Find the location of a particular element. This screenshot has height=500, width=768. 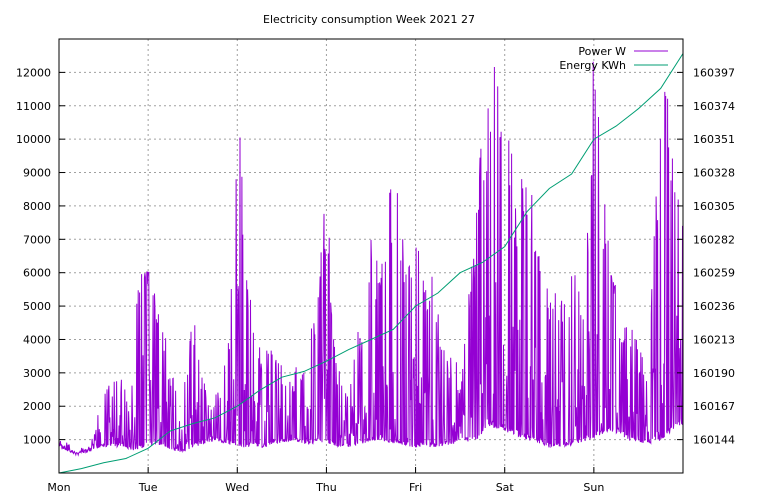

x-tick-label: Wed is located at coordinates (237, 487).